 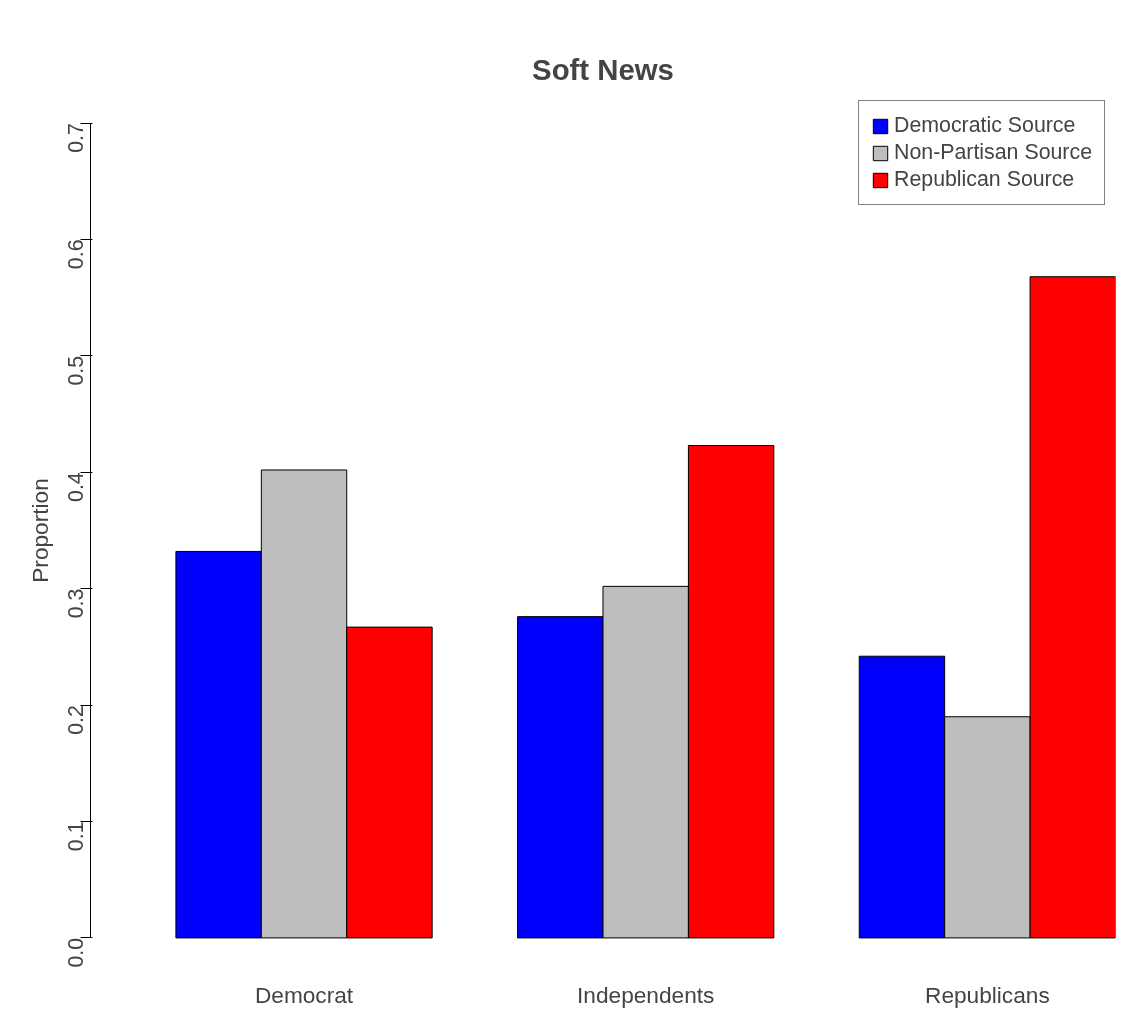 What do you see at coordinates (76, 836) in the screenshot?
I see `y-tick-label: 0.1` at bounding box center [76, 836].